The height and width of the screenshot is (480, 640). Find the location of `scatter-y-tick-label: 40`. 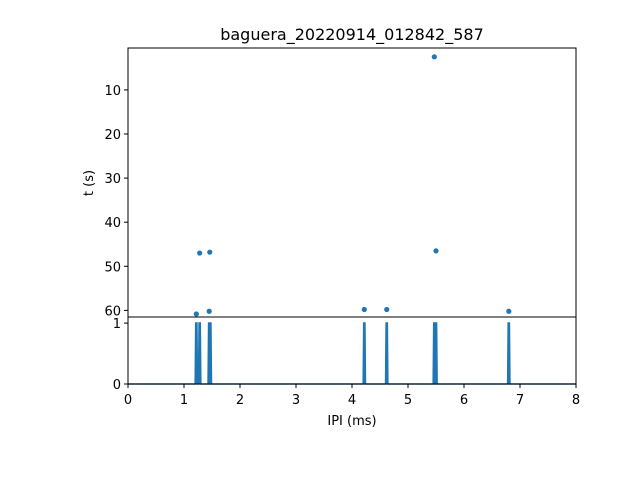

scatter-y-tick-label: 40 is located at coordinates (112, 223).